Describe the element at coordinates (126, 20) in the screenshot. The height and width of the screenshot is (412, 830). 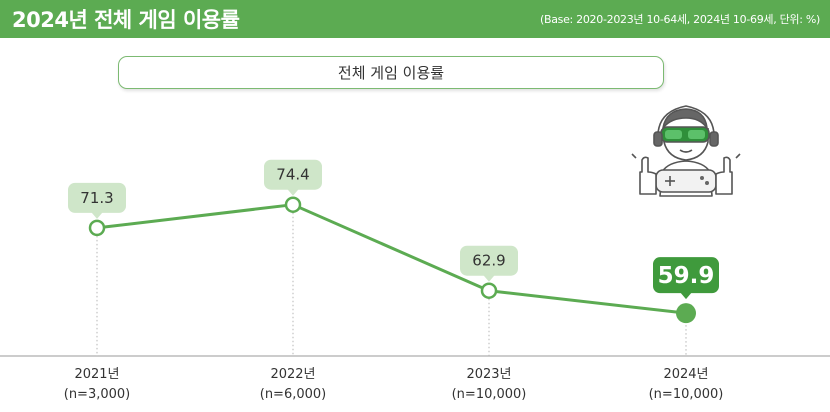
I see `page-title: 2024년 전체 게임 이용률` at that location.